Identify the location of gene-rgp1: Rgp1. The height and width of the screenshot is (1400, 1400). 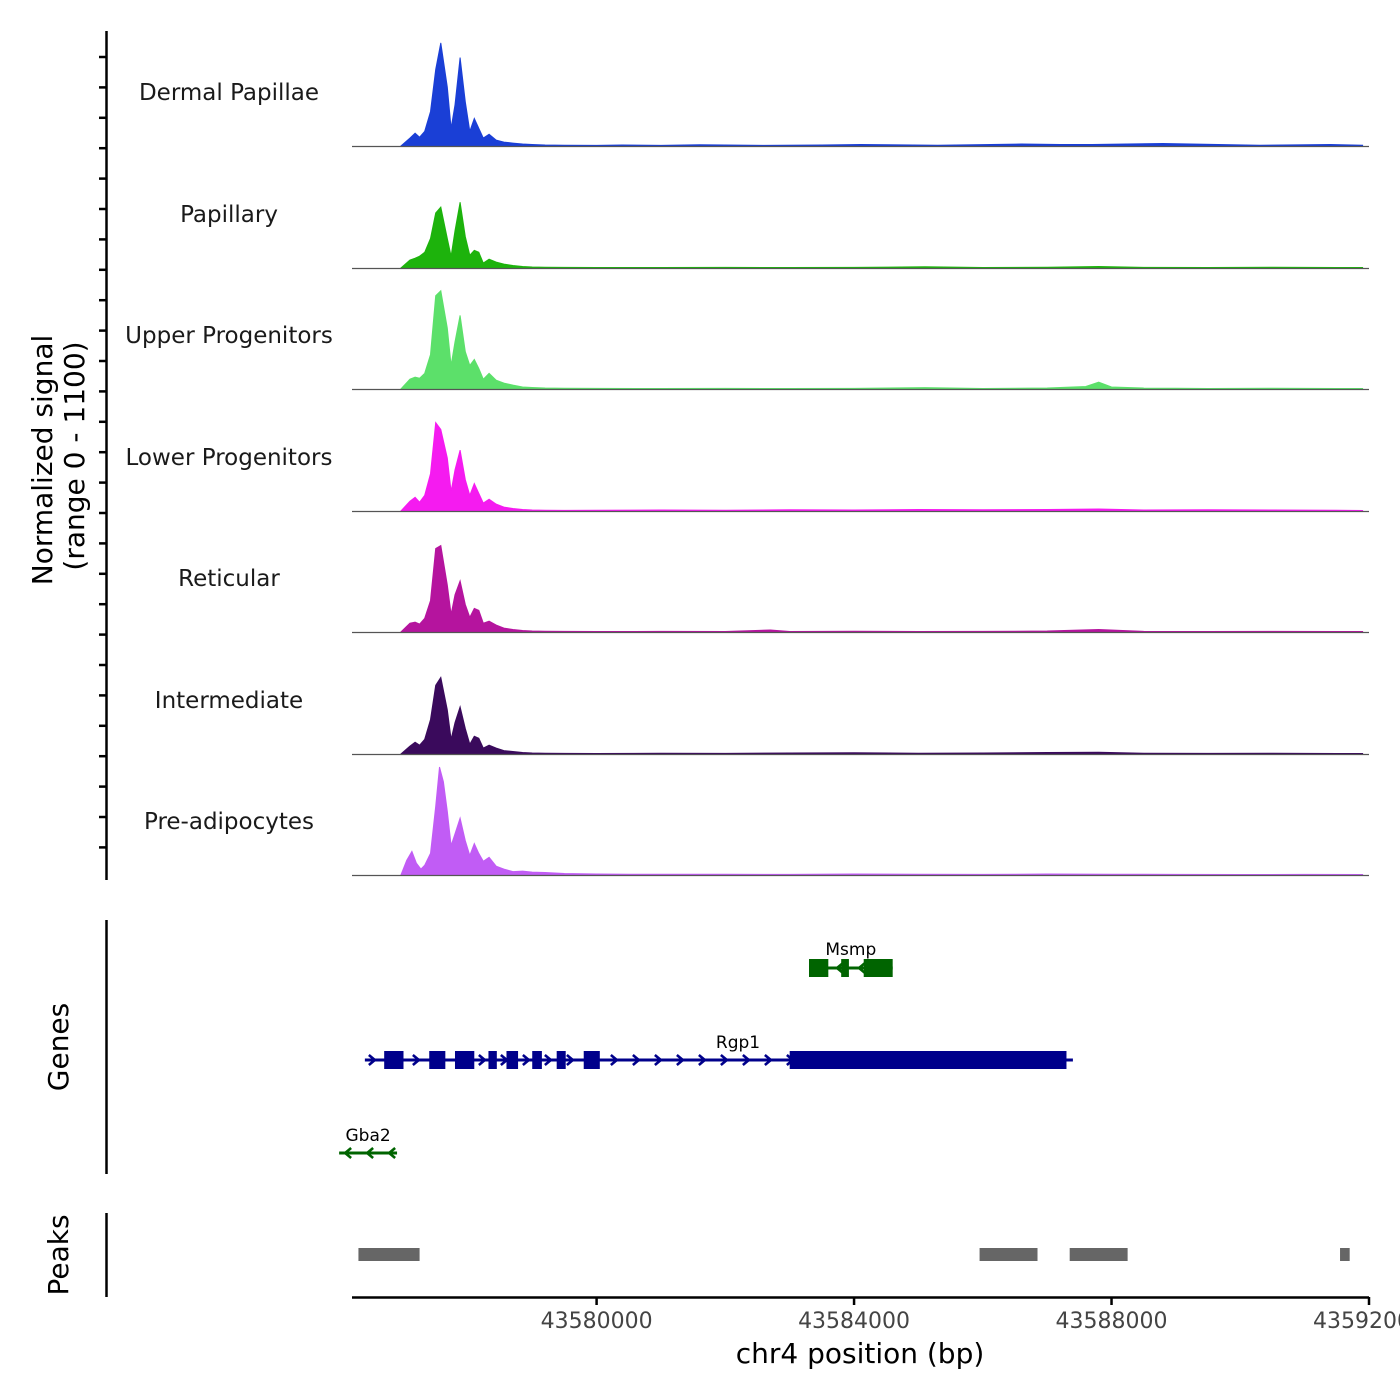
(718, 1051).